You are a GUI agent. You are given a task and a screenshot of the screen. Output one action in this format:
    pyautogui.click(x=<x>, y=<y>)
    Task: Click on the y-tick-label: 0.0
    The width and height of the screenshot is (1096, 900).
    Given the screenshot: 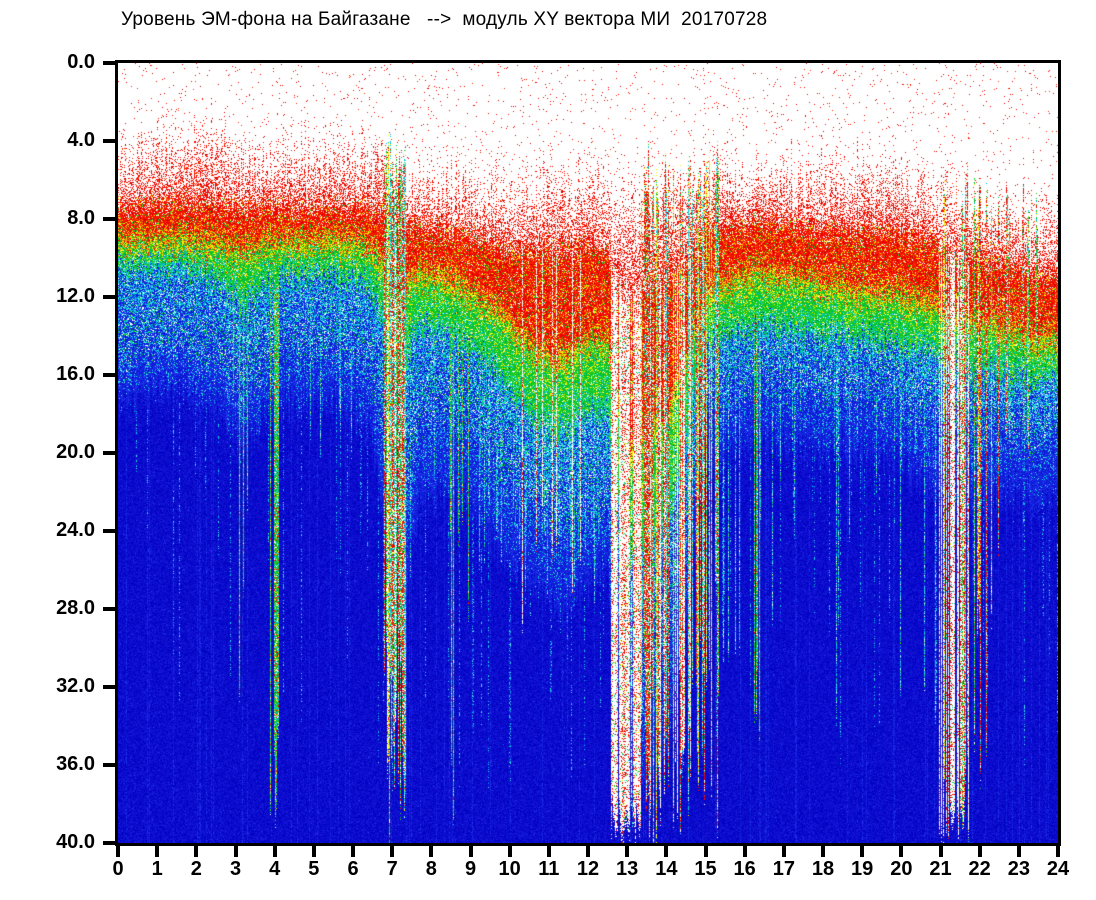 What is the action you would take?
    pyautogui.click(x=81, y=62)
    